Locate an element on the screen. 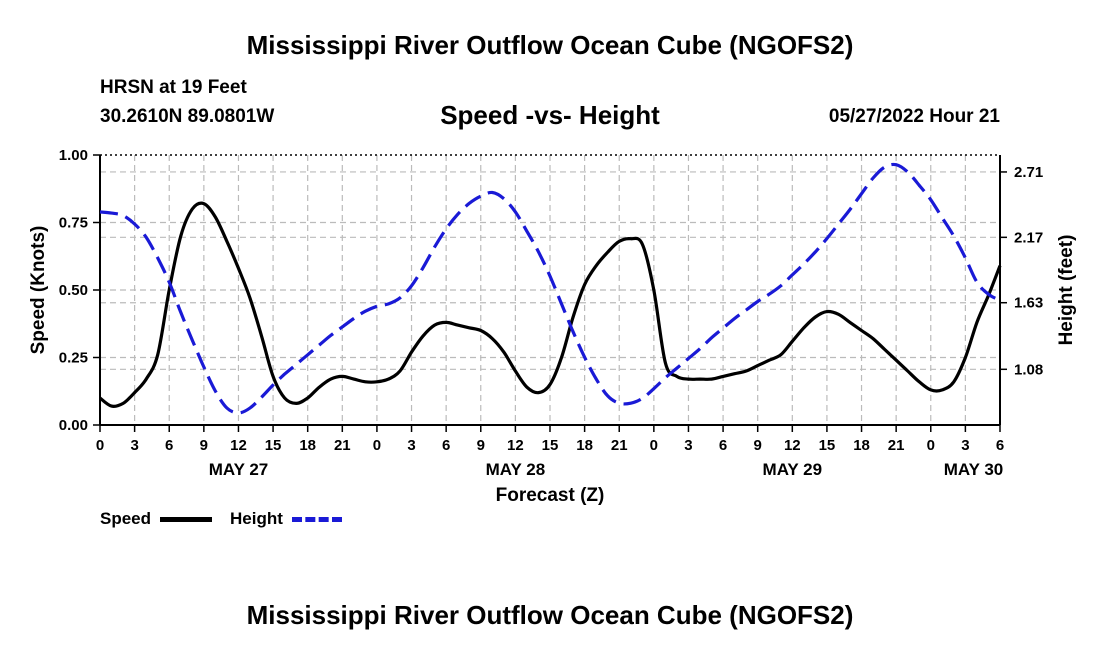 The height and width of the screenshot is (650, 1100). x-date-label: MAY 27 is located at coordinates (239, 469).